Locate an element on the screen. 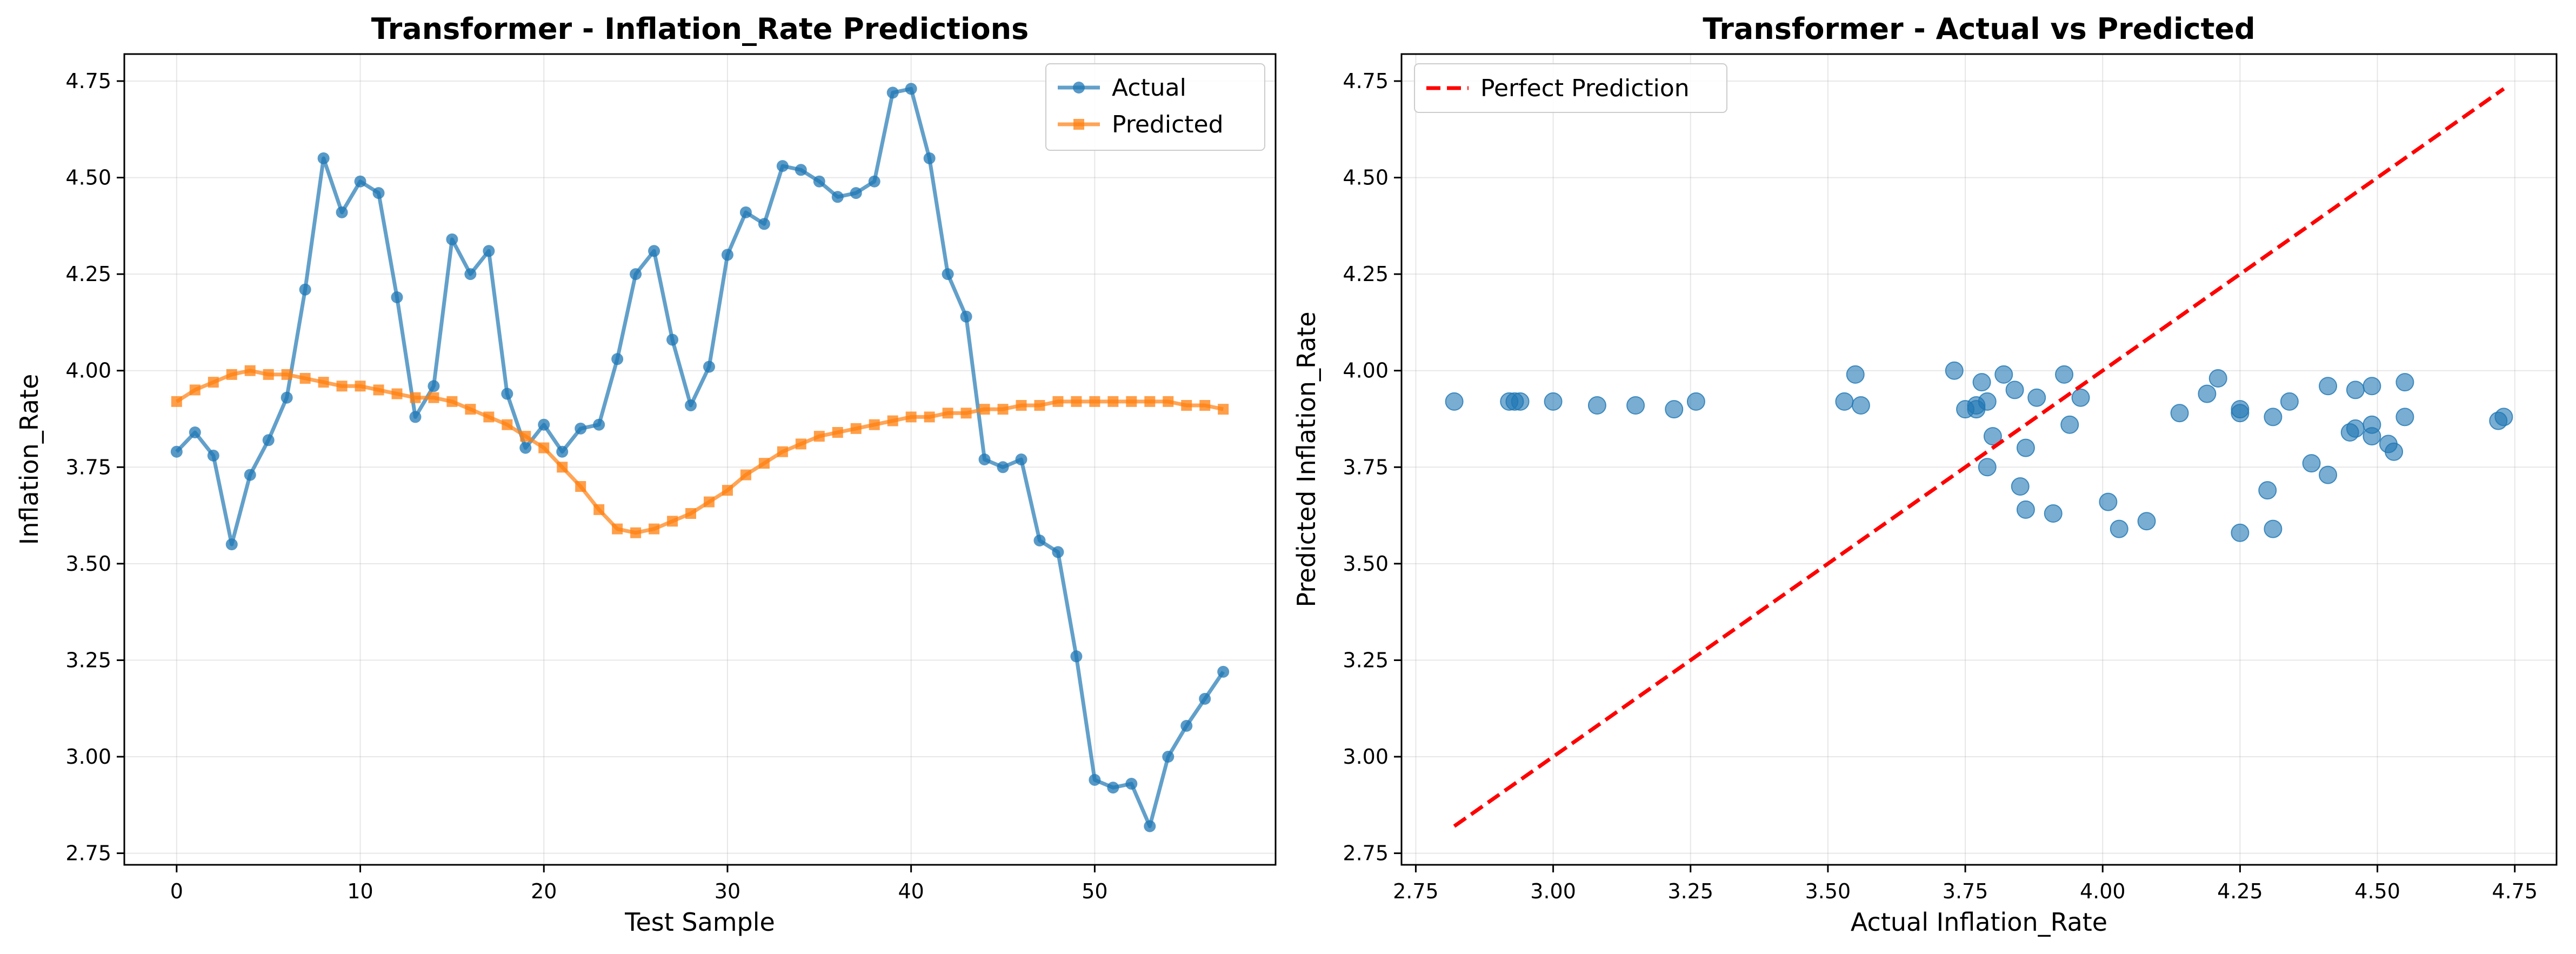 The height and width of the screenshot is (954, 2576). series-line-predicted is located at coordinates (700, 452).